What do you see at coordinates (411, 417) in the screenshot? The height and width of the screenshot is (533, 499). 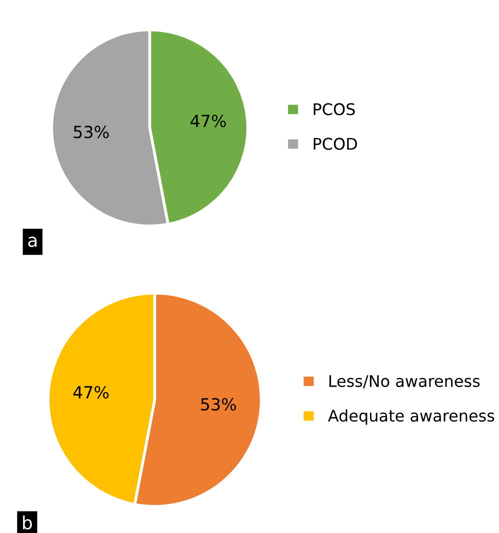 I see `legend-label: Adequate awareness` at bounding box center [411, 417].